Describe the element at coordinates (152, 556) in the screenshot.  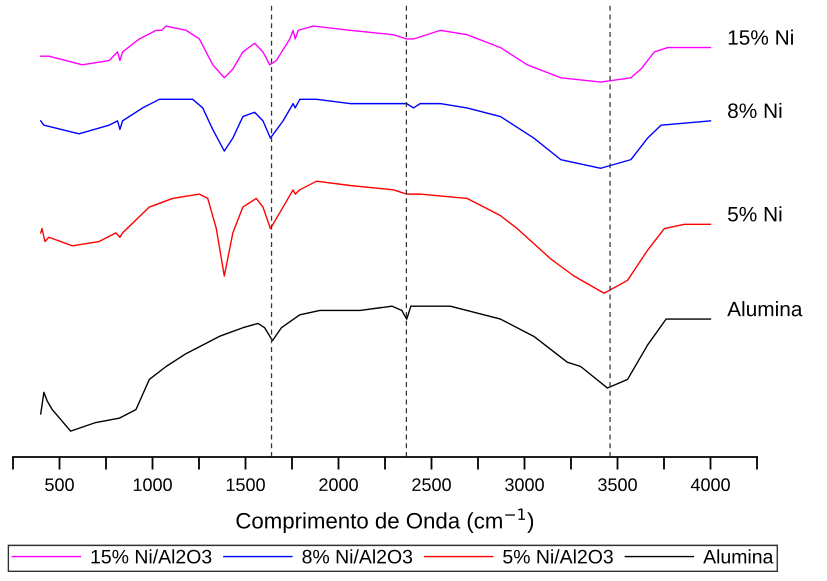
I see `legend-label: 15% Ni/Al2O3` at that location.